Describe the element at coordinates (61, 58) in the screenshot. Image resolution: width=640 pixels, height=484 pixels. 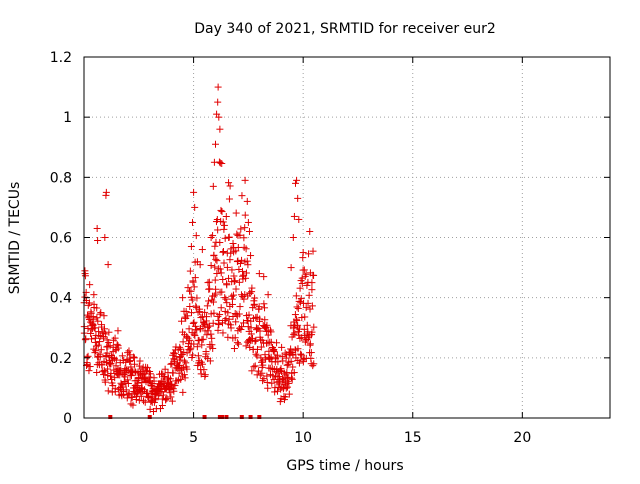
I see `y-tick-label: 1.2` at that location.